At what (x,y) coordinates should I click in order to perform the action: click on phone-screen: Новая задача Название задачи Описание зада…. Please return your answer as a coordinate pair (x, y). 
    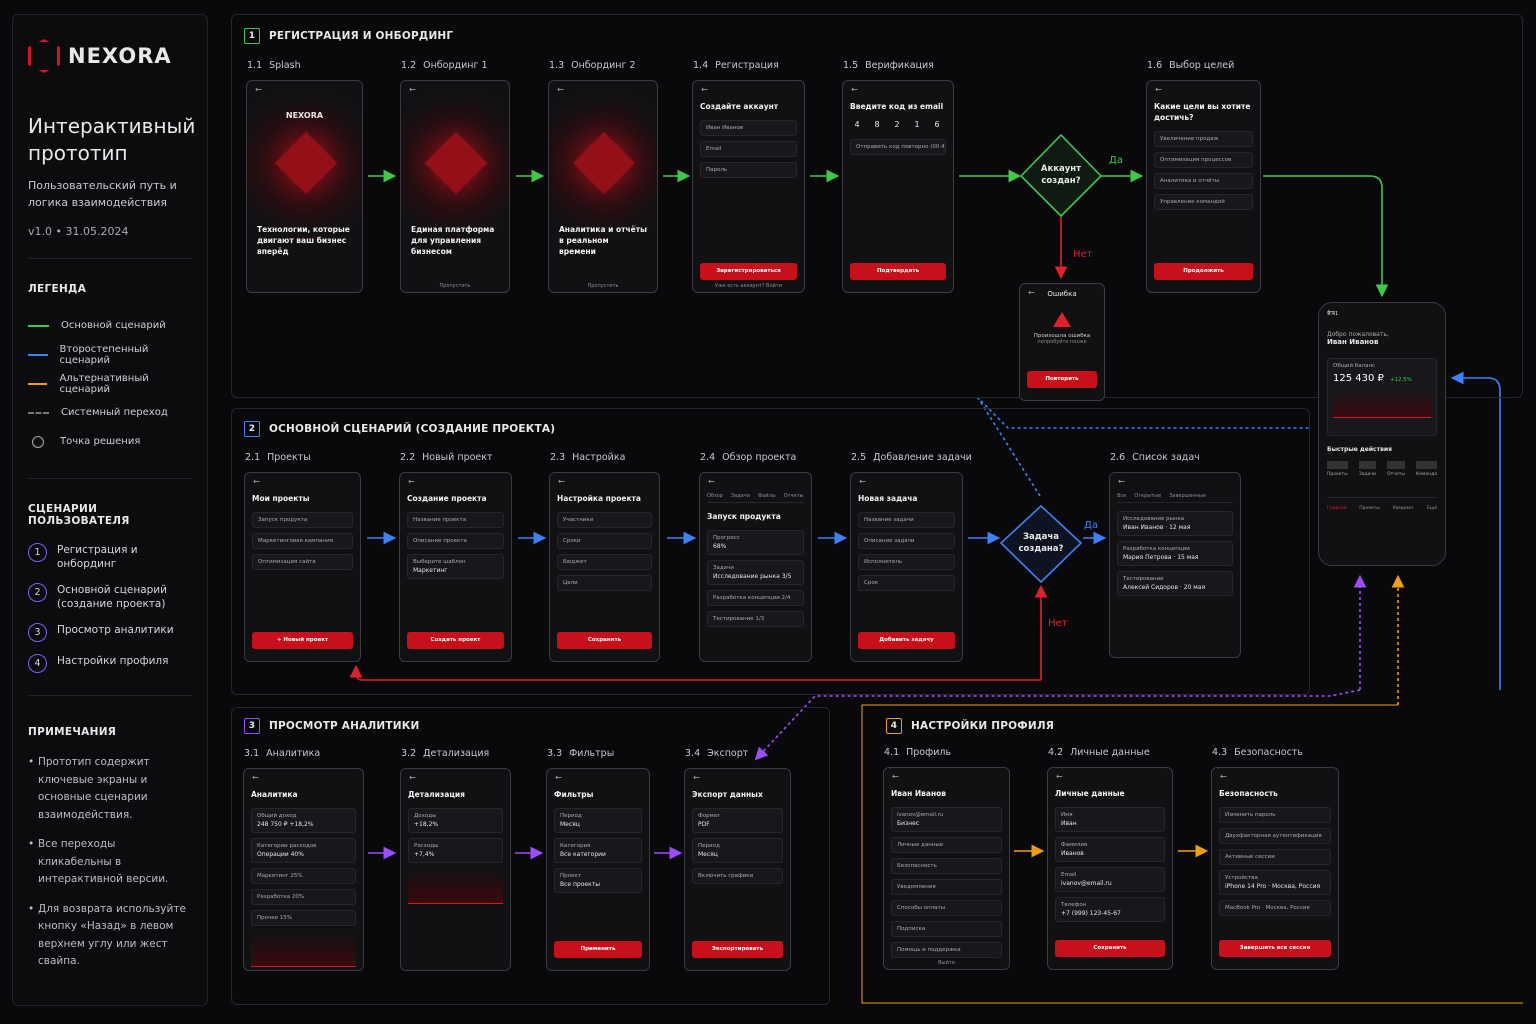
    Looking at the image, I should click on (906, 567).